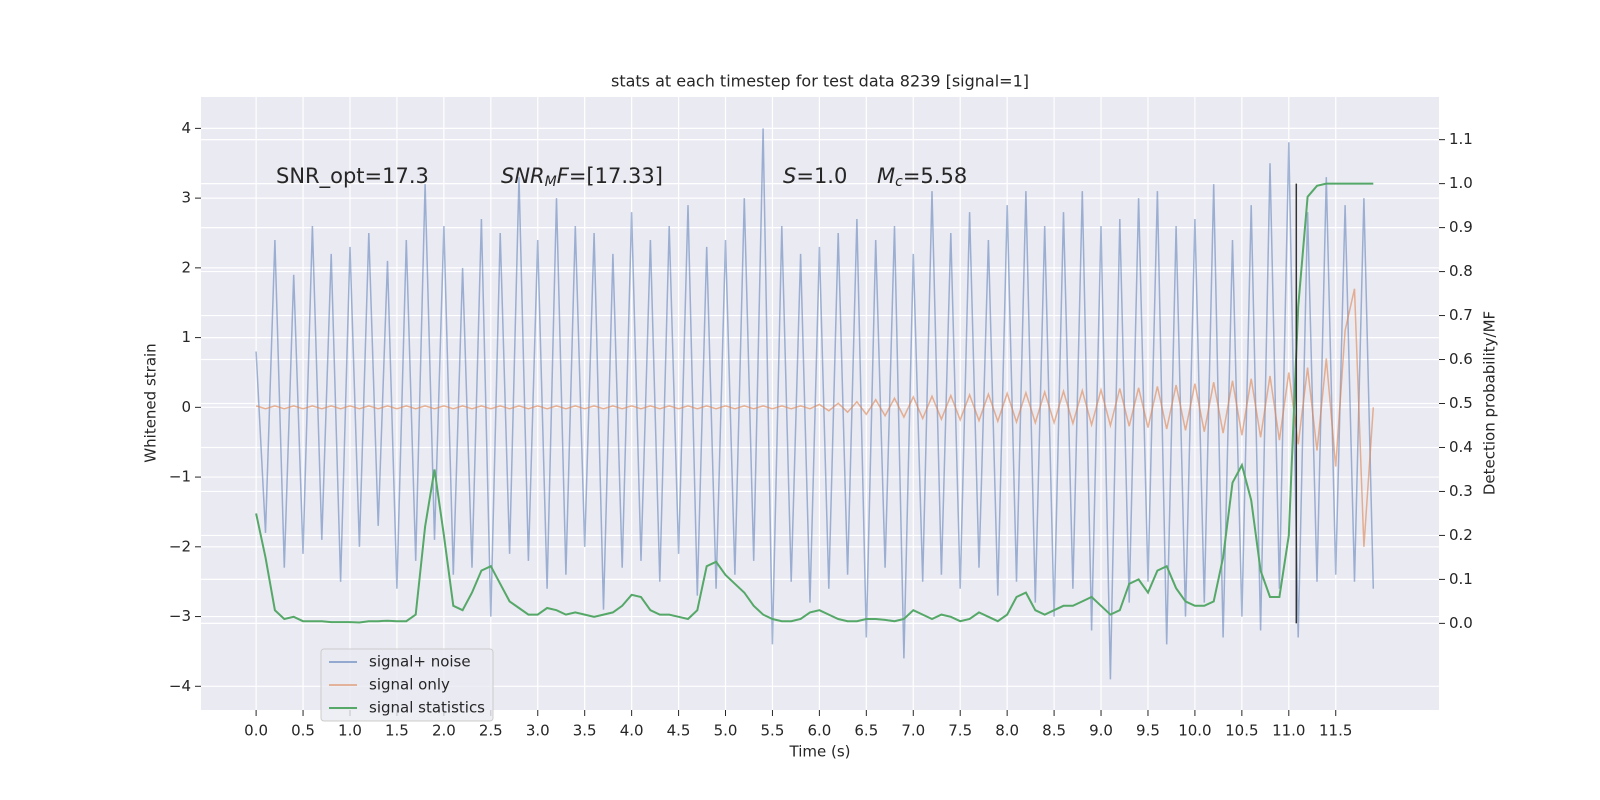 This screenshot has height=800, width=1600. I want to click on annotation-part: SNR_opt=17.3, so click(352, 176).